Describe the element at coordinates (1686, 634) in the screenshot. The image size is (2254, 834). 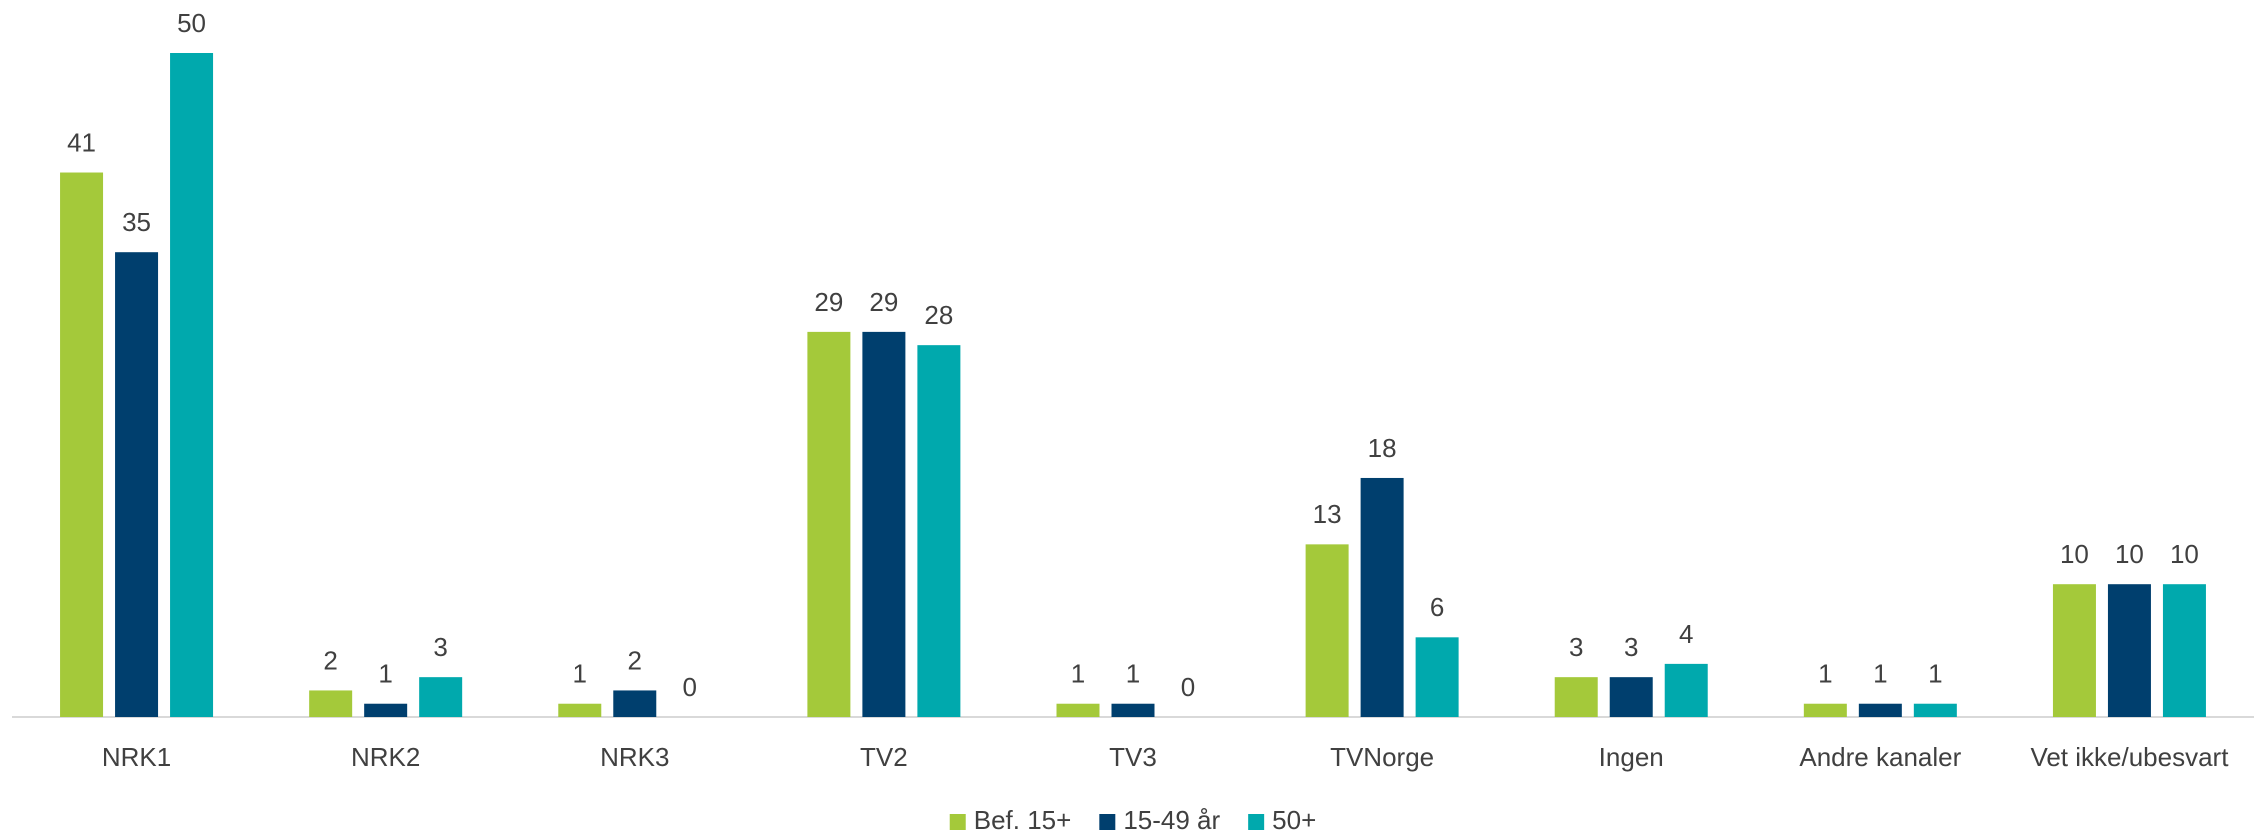
I see `data-label: 4` at that location.